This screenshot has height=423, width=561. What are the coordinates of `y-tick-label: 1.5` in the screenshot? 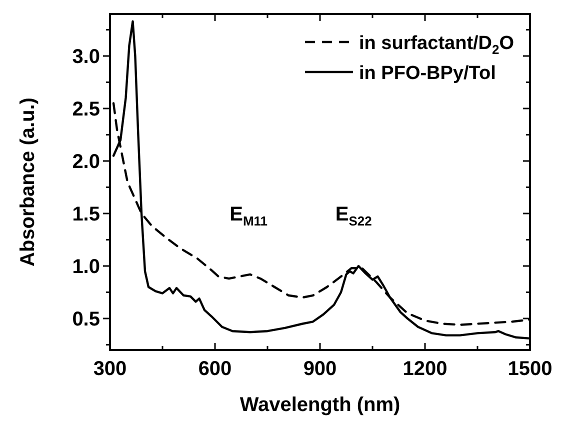 It's located at (86, 215).